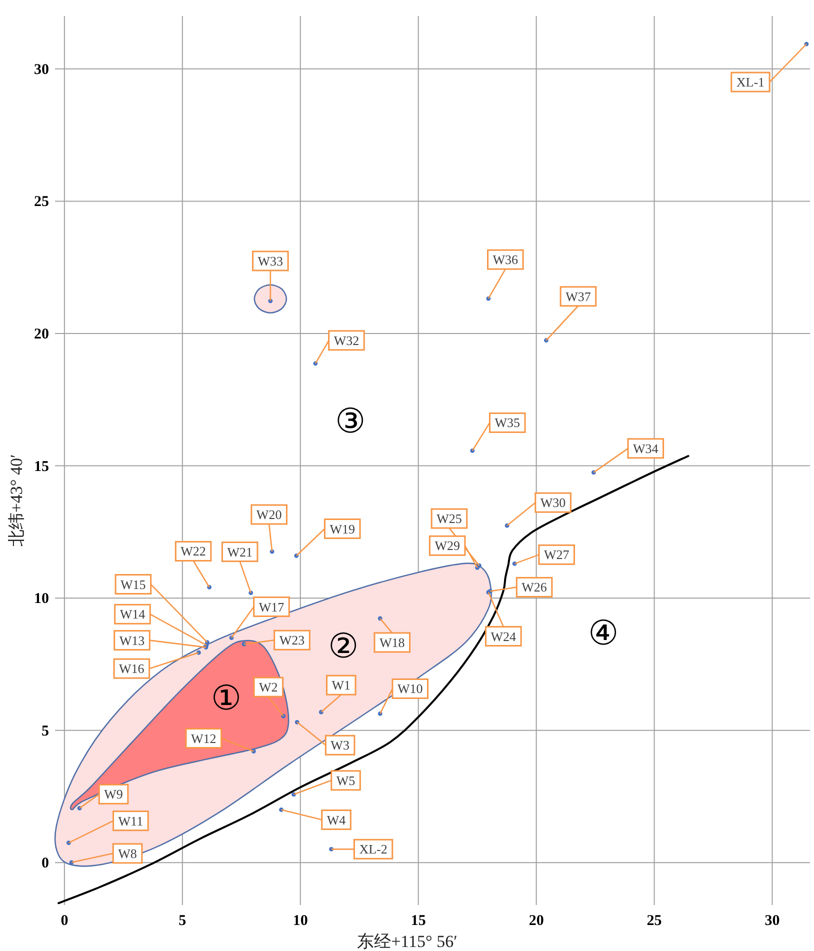  What do you see at coordinates (226, 698) in the screenshot?
I see `annotation: ①` at bounding box center [226, 698].